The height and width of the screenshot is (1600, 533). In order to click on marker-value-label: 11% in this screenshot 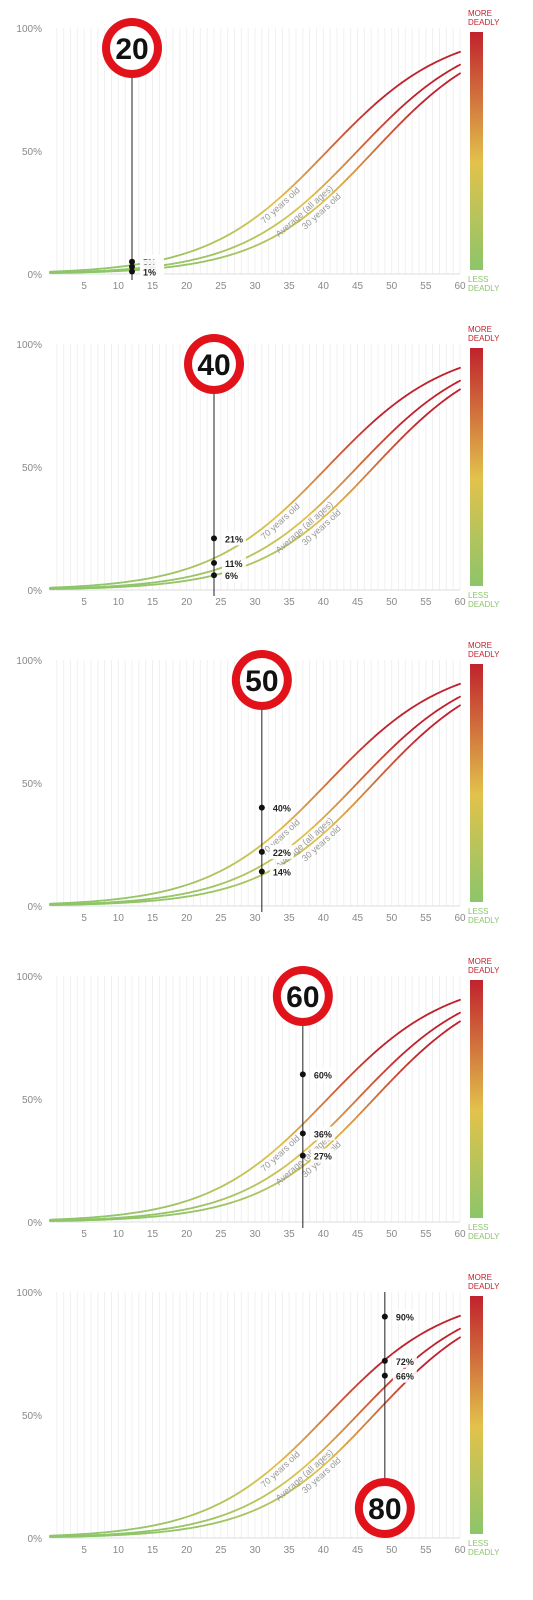, I will do `click(234, 564)`.